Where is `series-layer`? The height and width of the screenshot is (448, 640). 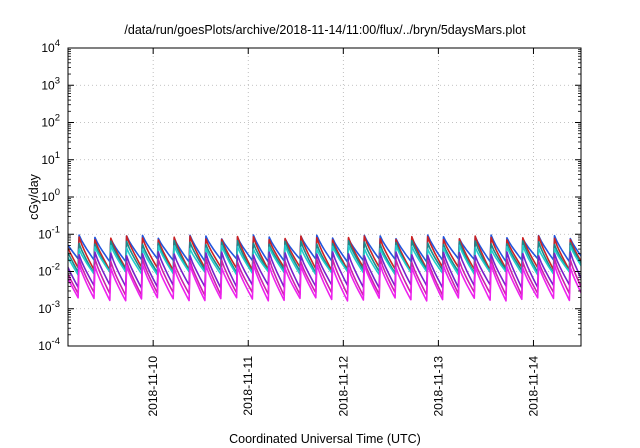 series-layer is located at coordinates (324, 268).